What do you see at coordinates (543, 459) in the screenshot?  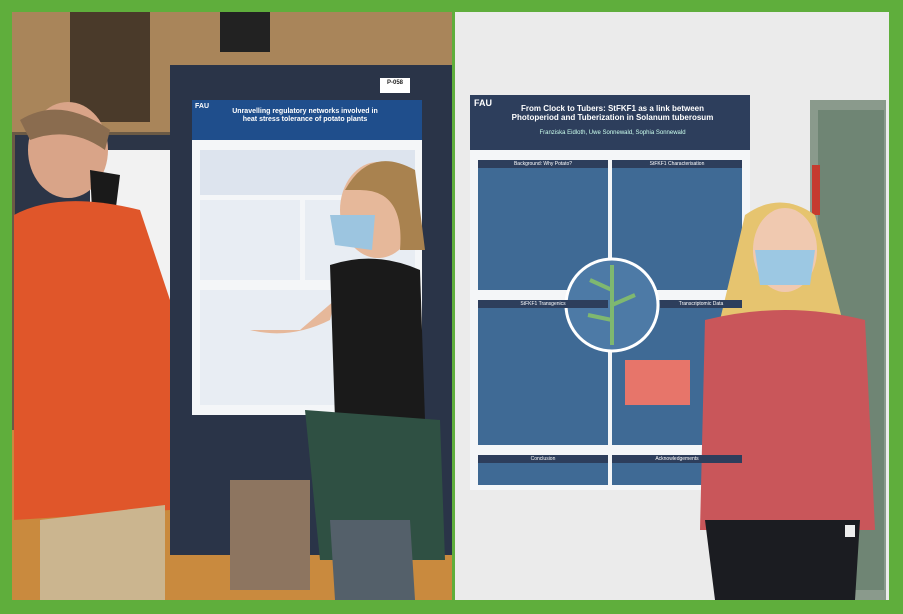 I see `section-title: Conclusion` at bounding box center [543, 459].